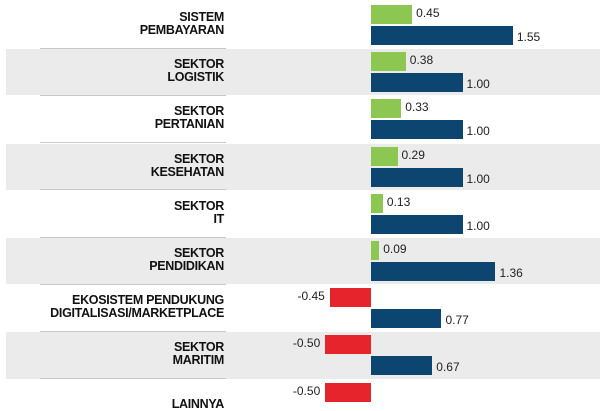 This screenshot has height=411, width=600. Describe the element at coordinates (417, 107) in the screenshot. I see `data-label: 0.33` at that location.